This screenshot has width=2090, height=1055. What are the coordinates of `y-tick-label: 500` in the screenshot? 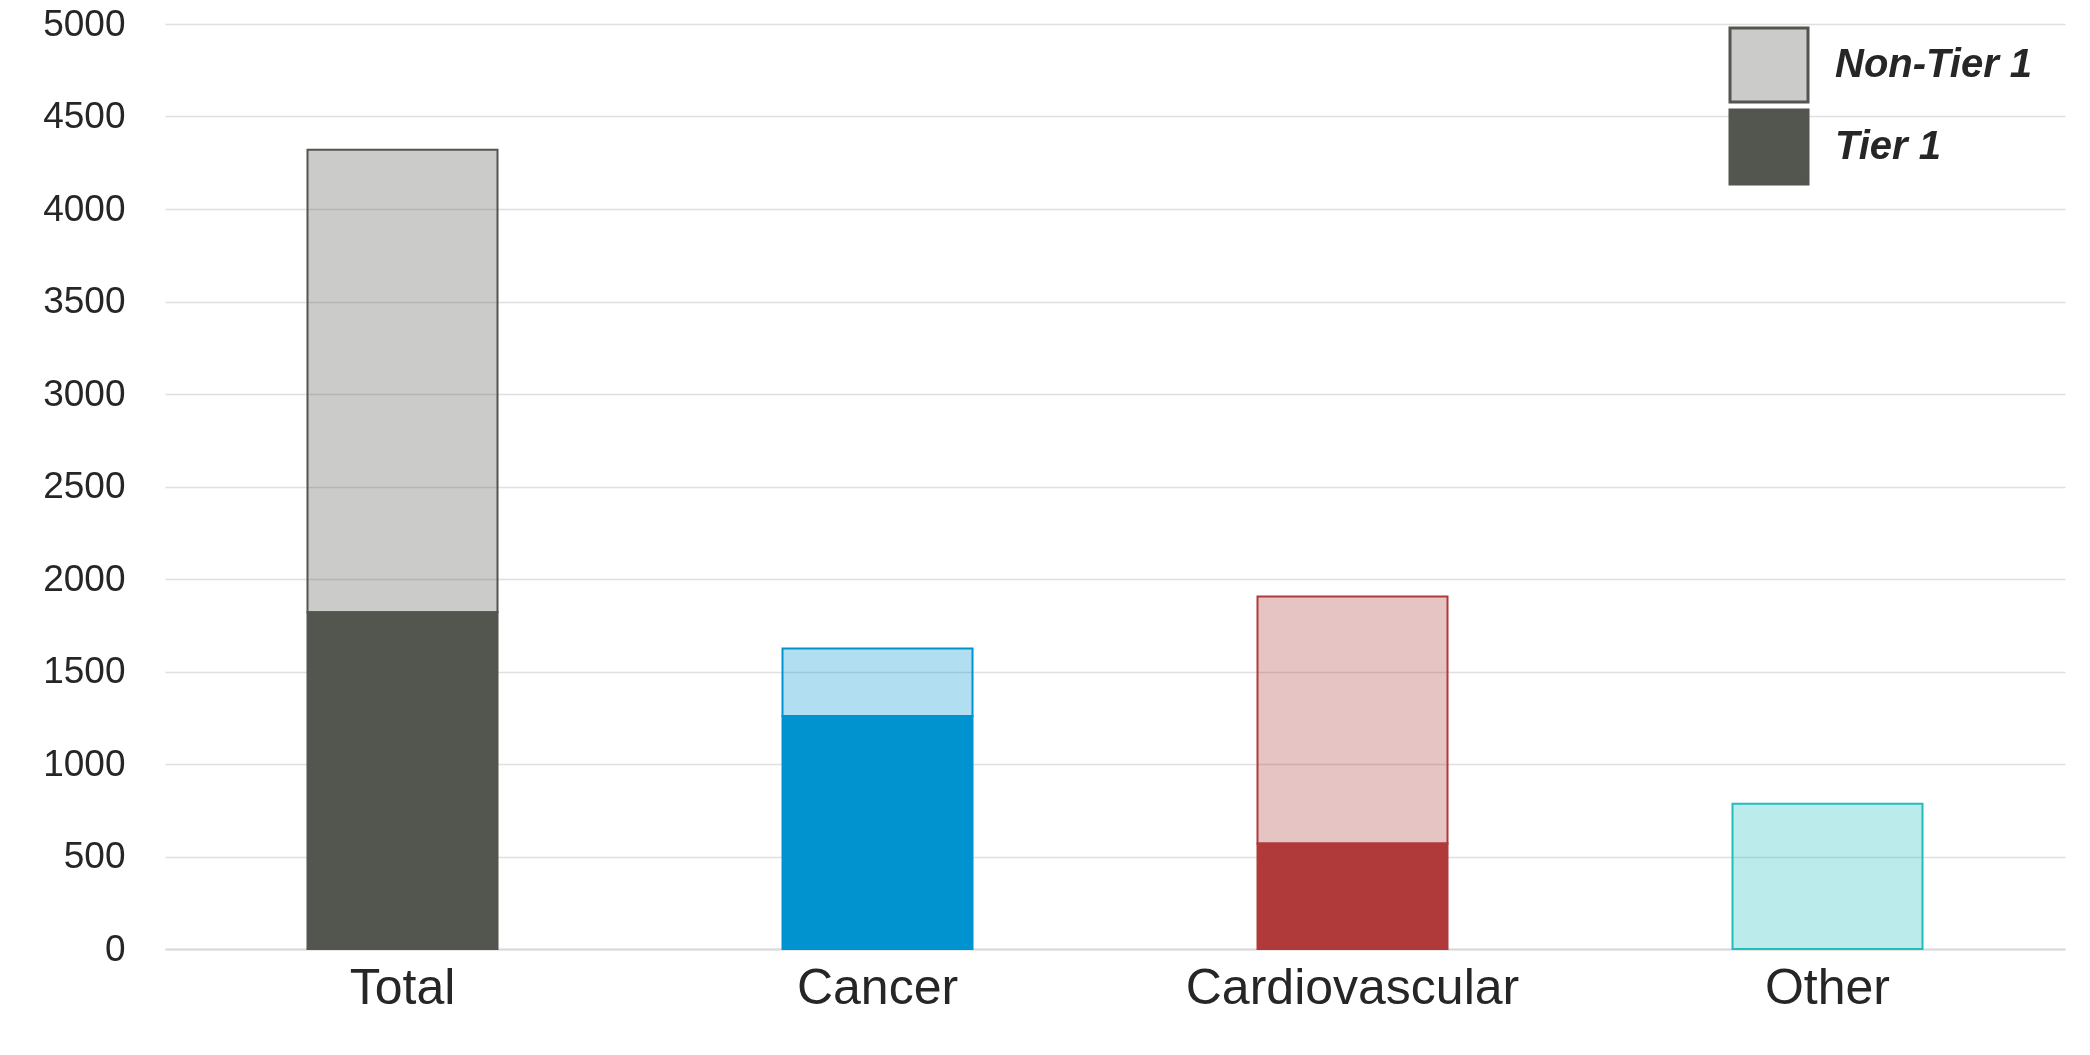 It's located at (94, 855).